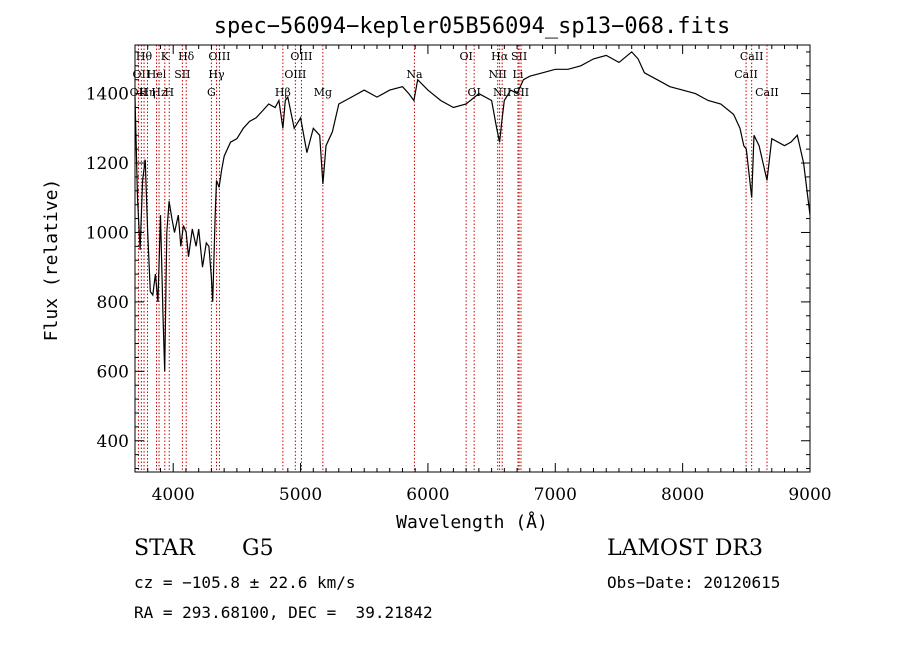 Image resolution: width=900 pixels, height=649 pixels. Describe the element at coordinates (107, 233) in the screenshot. I see `y-tick-label: 1000` at that location.